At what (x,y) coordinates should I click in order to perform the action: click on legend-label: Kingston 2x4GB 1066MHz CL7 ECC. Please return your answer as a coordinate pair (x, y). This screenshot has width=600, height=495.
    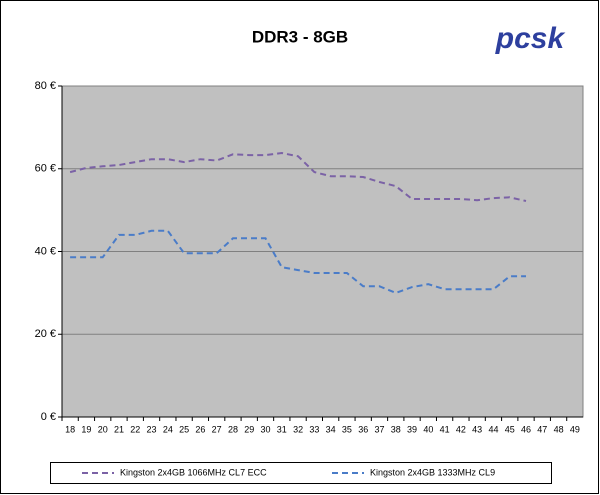
    Looking at the image, I should click on (193, 472).